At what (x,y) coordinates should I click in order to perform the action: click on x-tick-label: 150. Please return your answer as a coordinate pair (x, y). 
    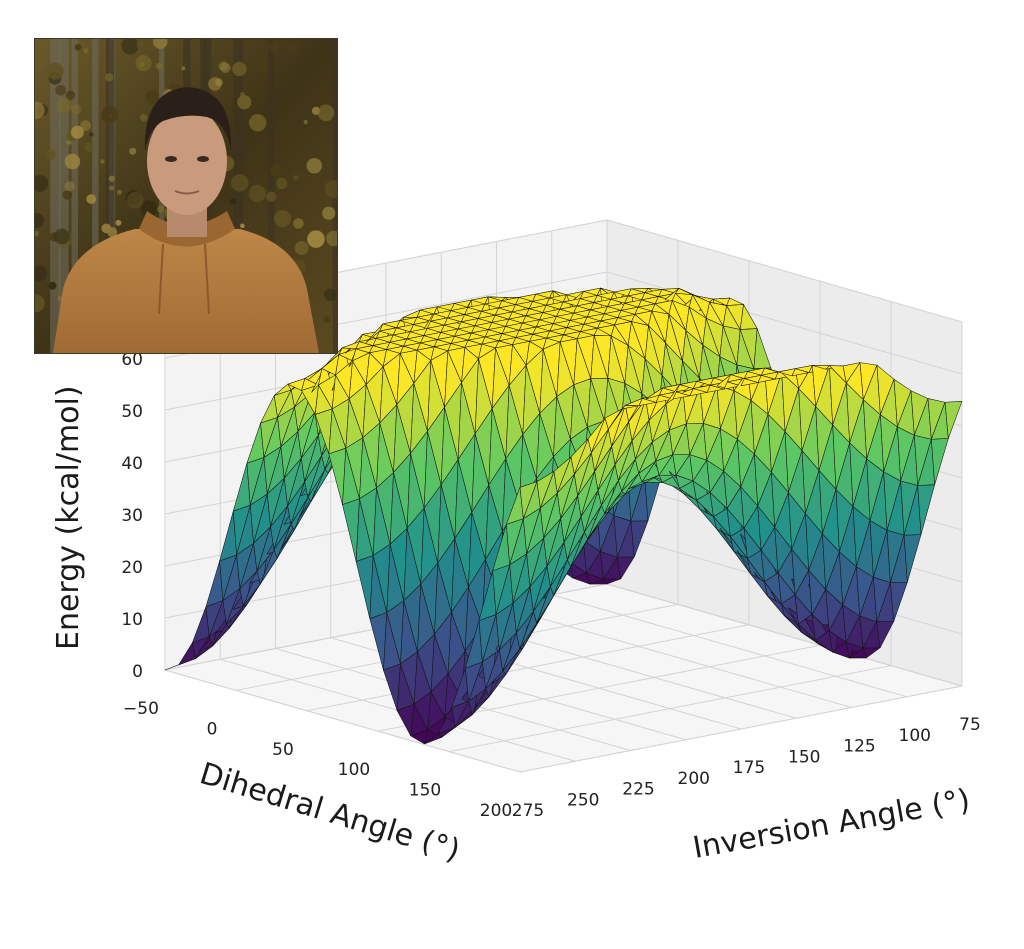
    Looking at the image, I should click on (425, 791).